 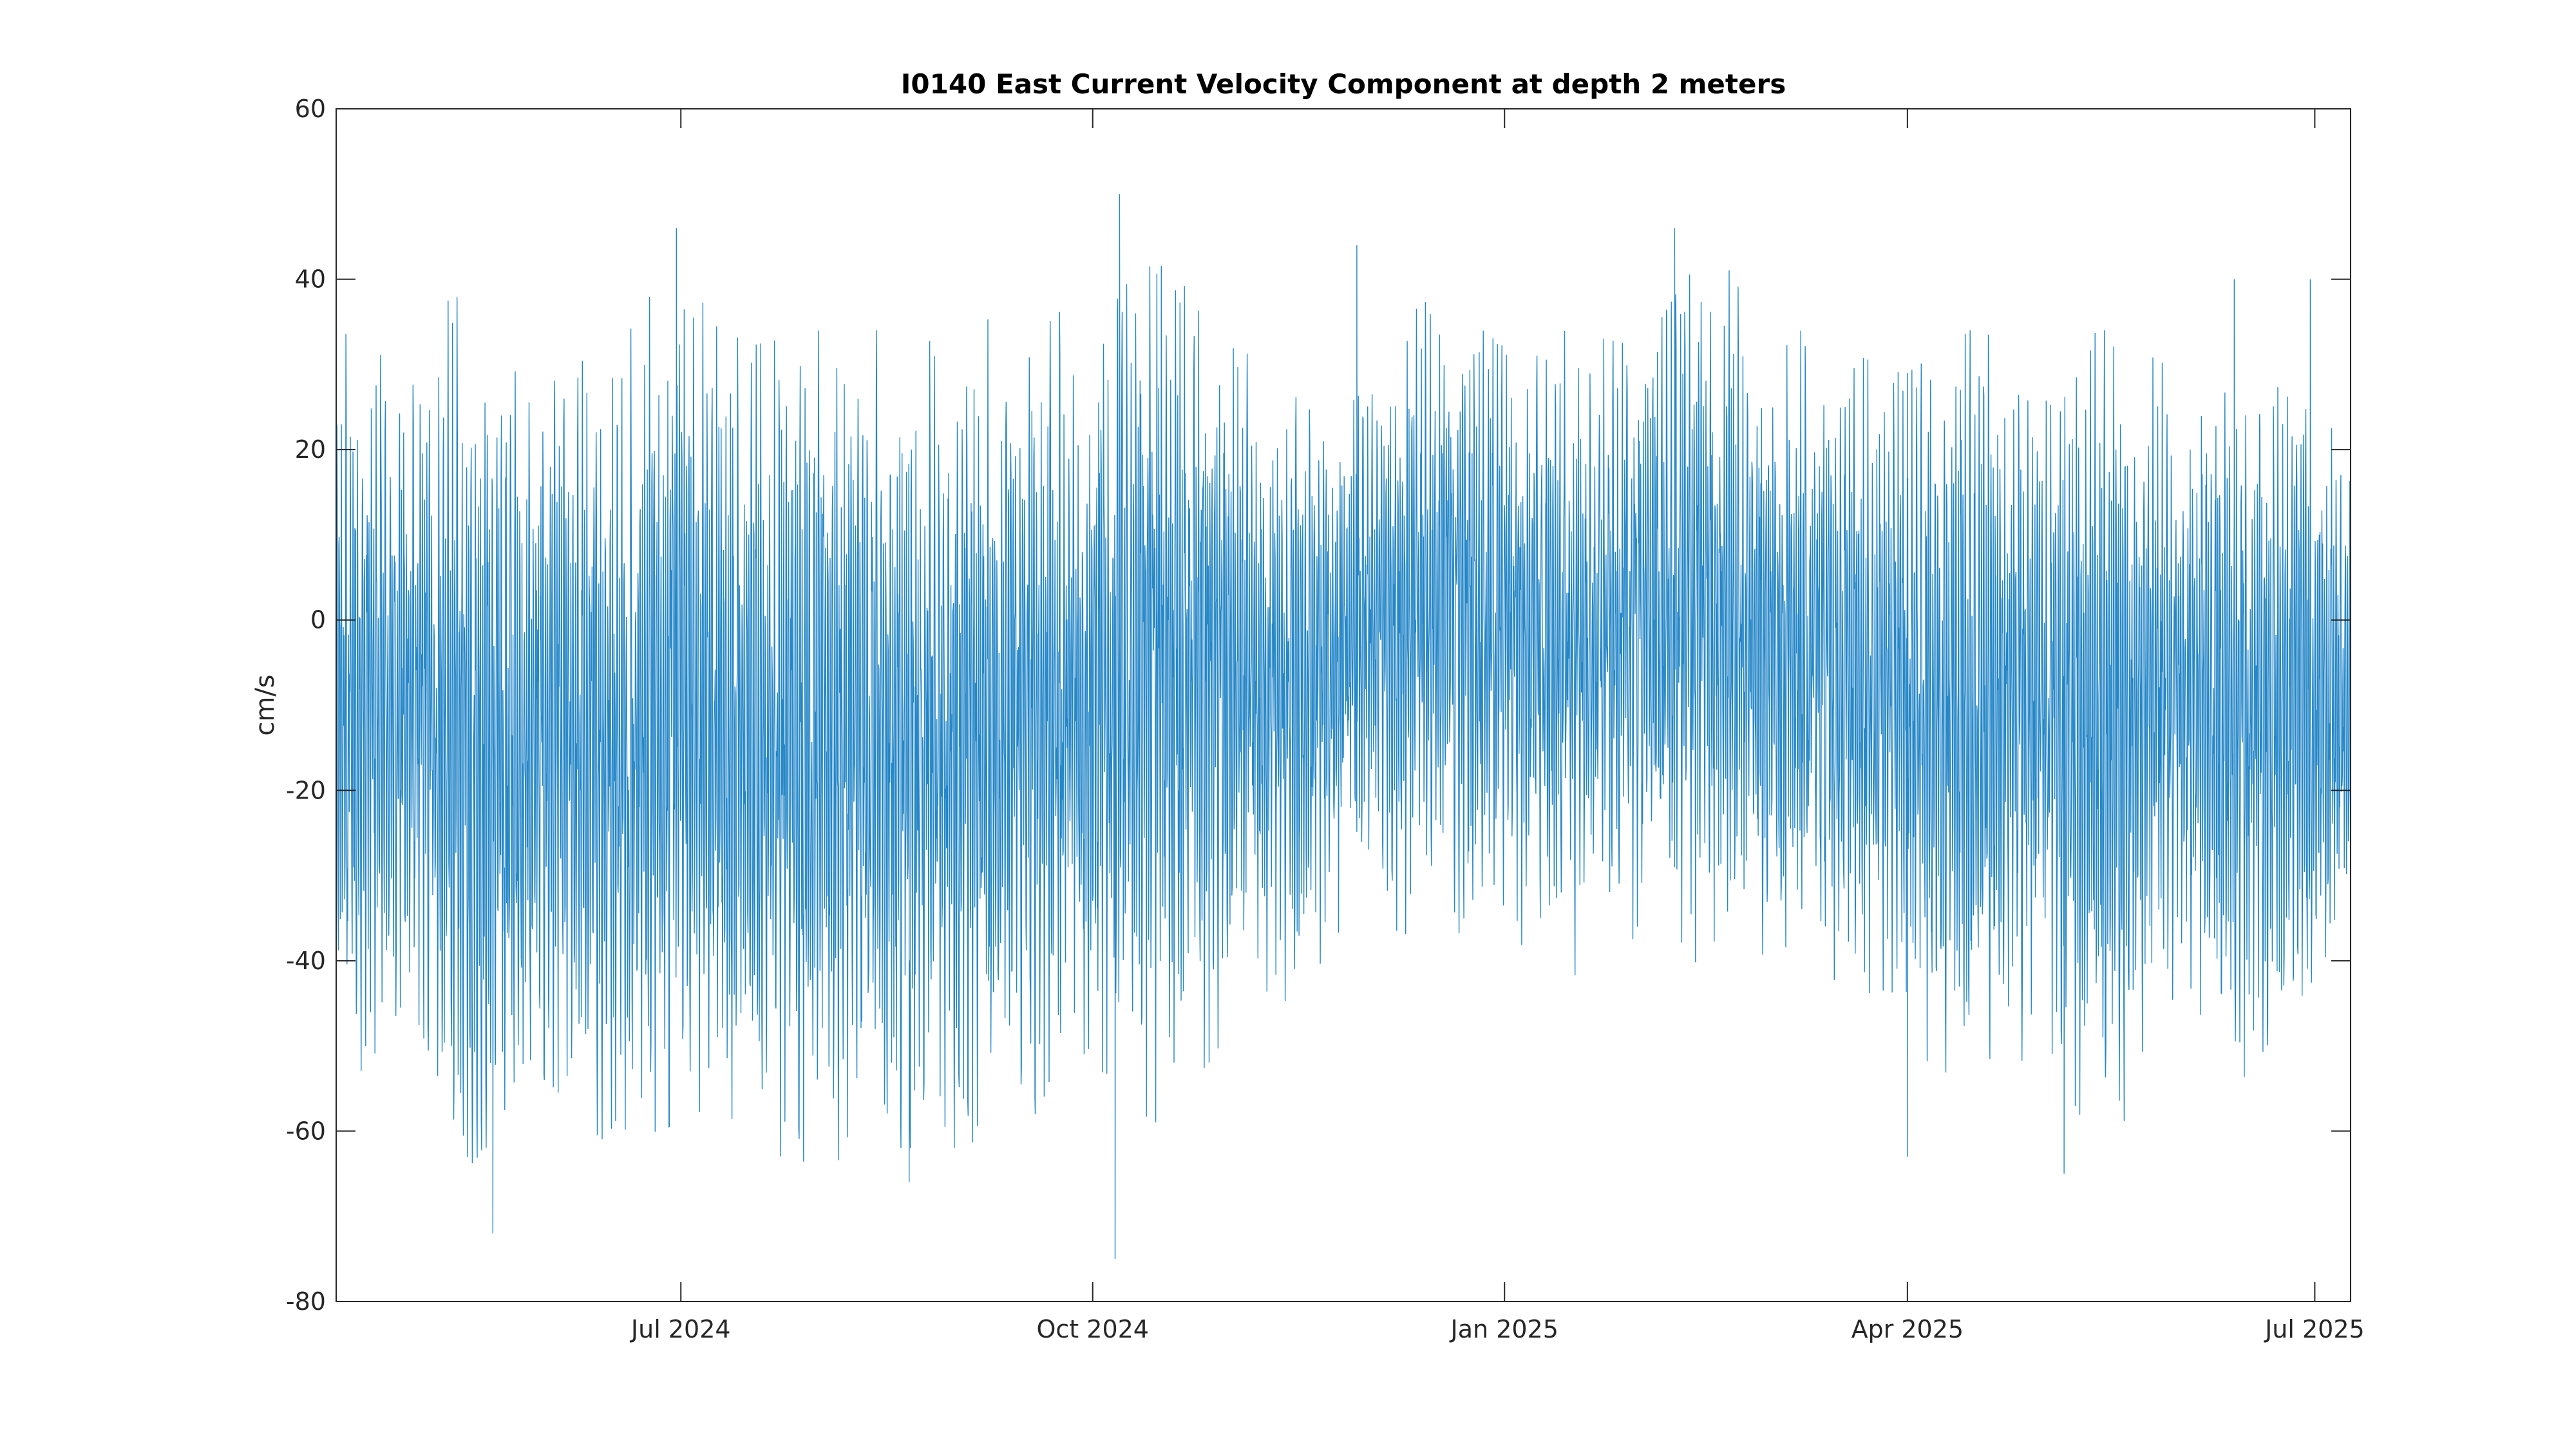 I want to click on y-tick-label: -60, so click(x=306, y=1131).